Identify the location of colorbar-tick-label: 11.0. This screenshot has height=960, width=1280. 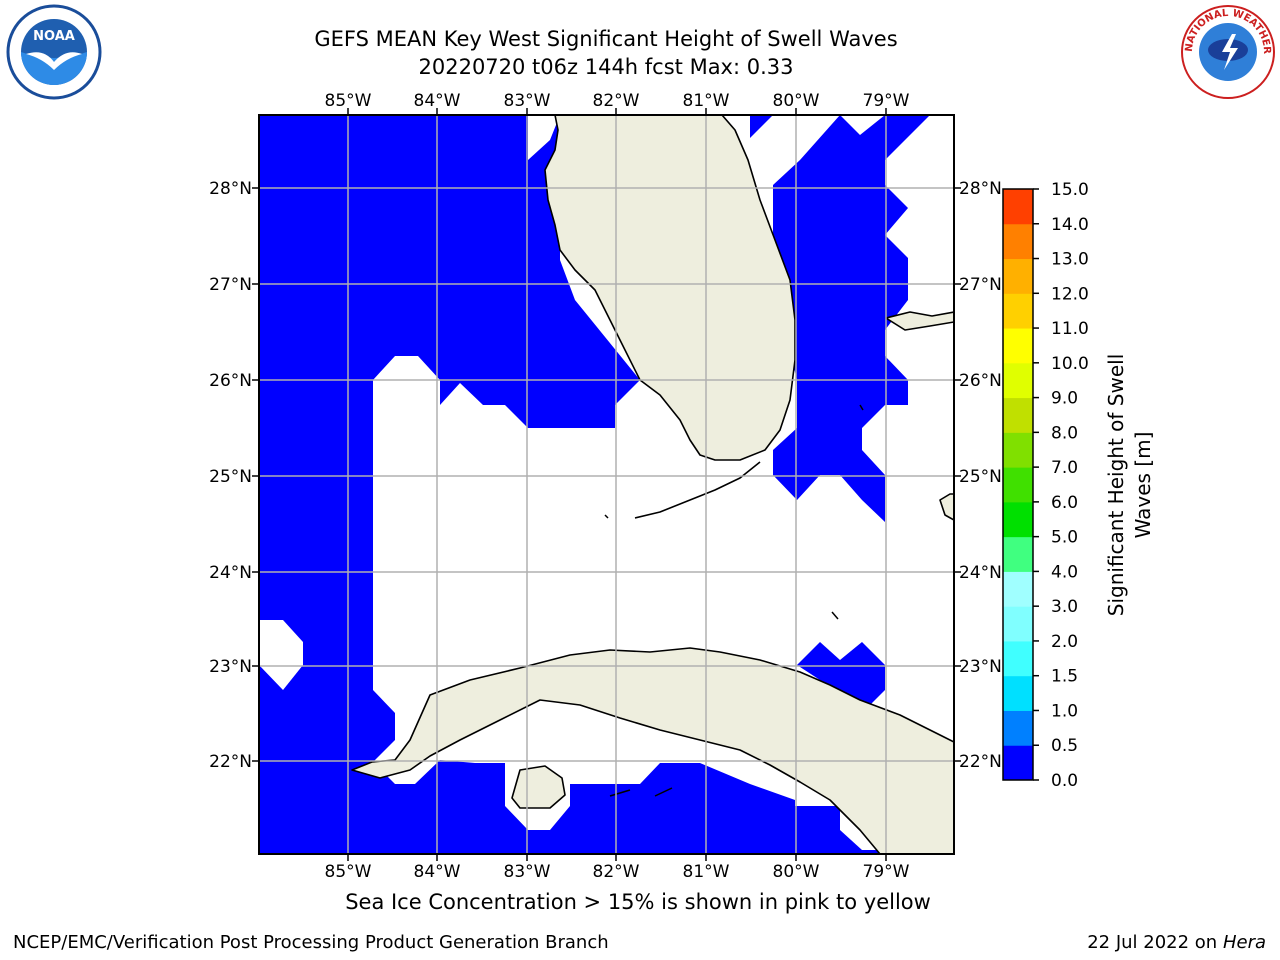
(1070, 329).